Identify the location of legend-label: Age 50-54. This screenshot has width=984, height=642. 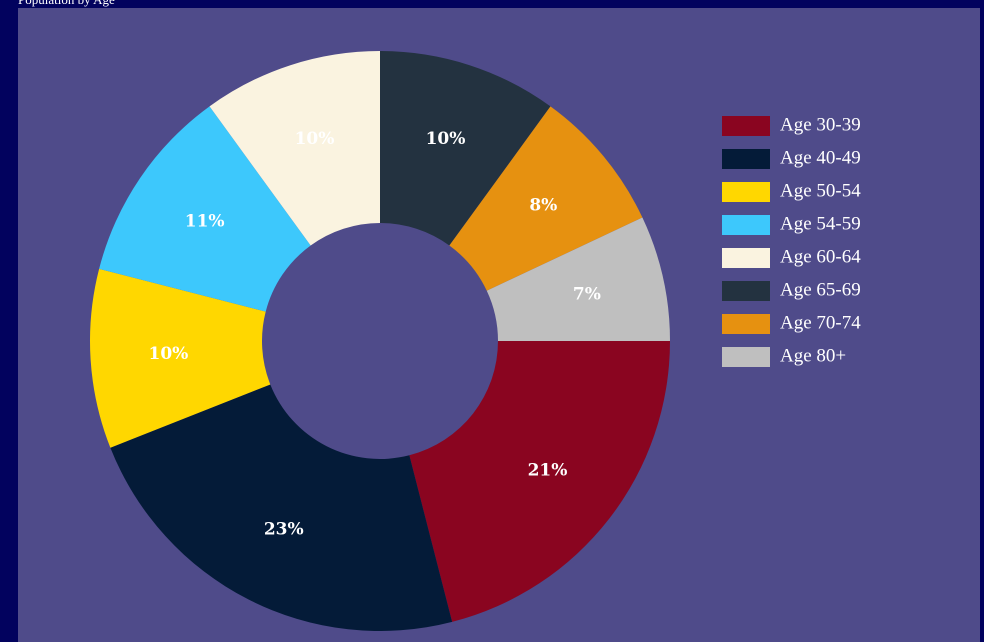
(820, 190).